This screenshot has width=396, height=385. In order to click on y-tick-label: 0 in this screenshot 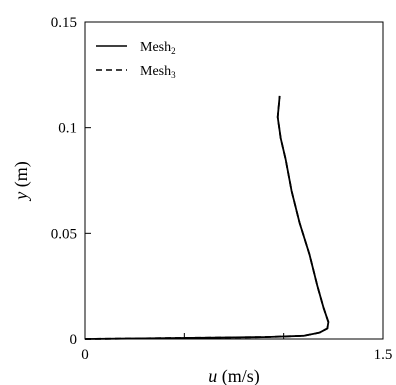, I will do `click(74, 340)`.